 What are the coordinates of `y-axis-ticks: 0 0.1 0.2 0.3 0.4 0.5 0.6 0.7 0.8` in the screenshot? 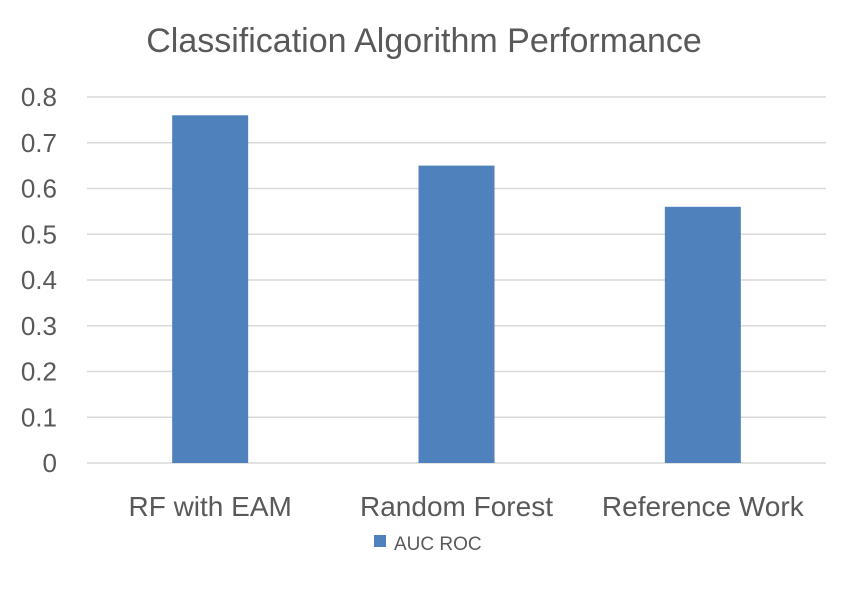 It's located at (39, 280).